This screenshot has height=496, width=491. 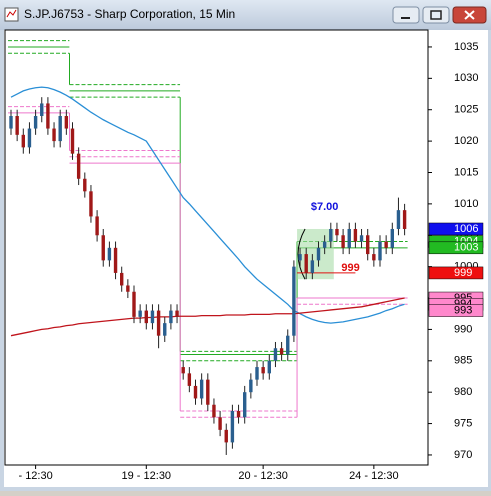 What do you see at coordinates (463, 329) in the screenshot?
I see `y-tick-label: 990` at bounding box center [463, 329].